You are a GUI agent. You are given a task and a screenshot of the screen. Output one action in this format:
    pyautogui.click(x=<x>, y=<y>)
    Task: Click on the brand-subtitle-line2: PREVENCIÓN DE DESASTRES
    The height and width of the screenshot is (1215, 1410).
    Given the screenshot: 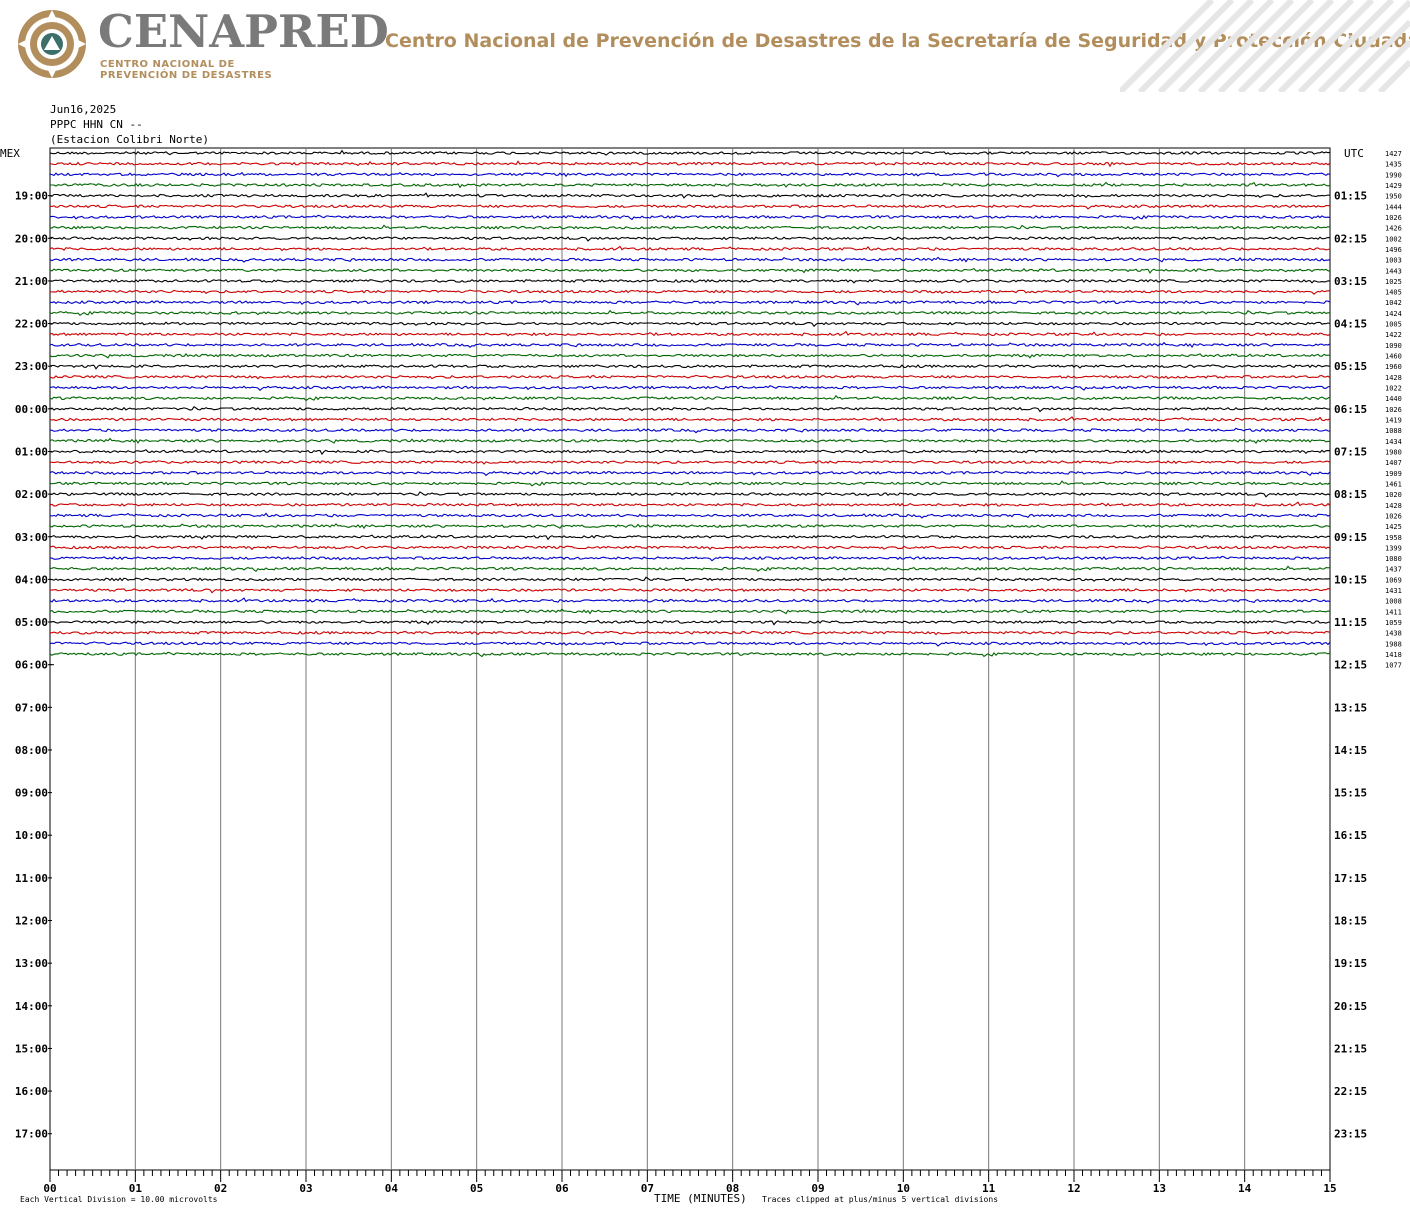 What is the action you would take?
    pyautogui.click(x=186, y=75)
    